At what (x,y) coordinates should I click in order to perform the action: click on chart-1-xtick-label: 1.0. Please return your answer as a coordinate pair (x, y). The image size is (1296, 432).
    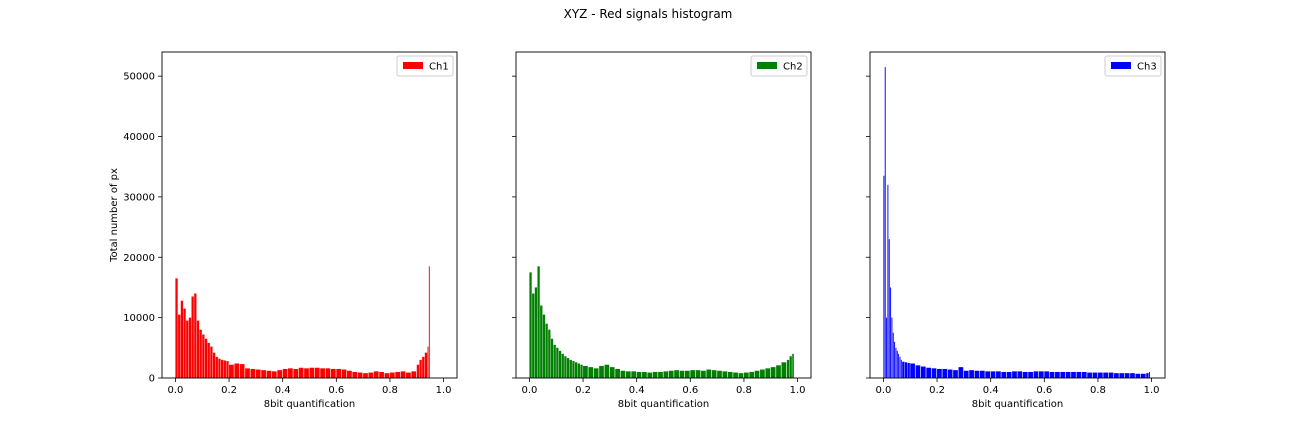
    Looking at the image, I should click on (444, 390).